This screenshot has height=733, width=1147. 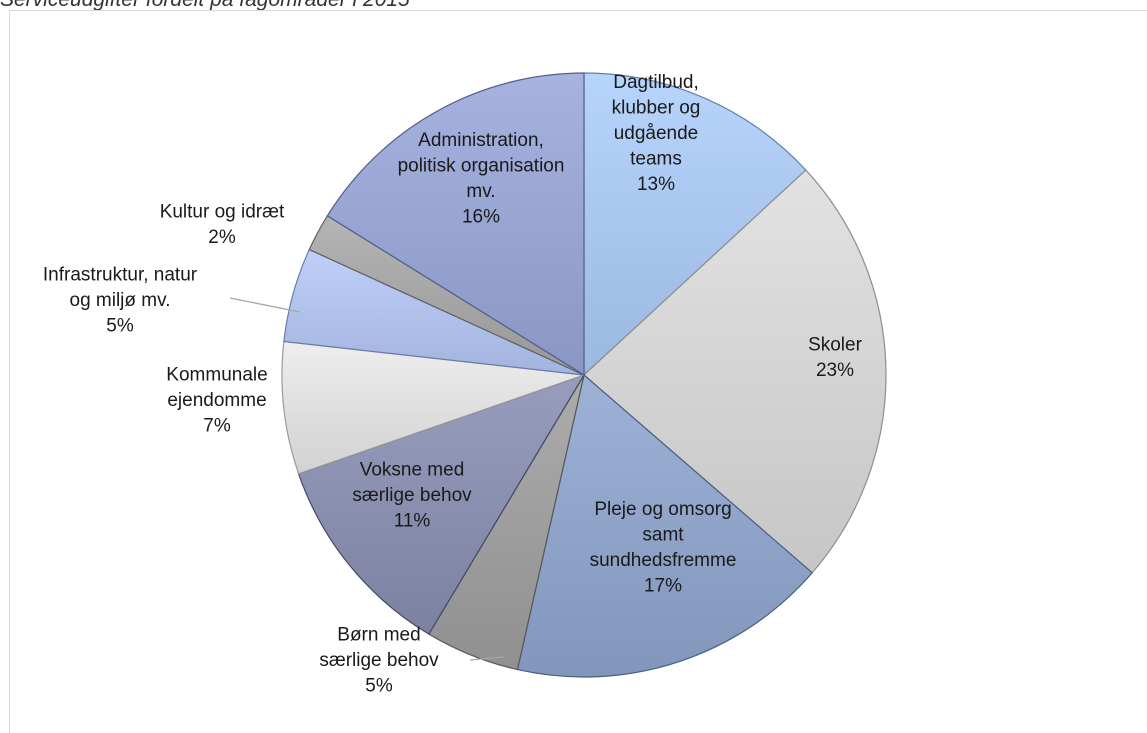 I want to click on slice-name-label: Kommunale, so click(x=216, y=375).